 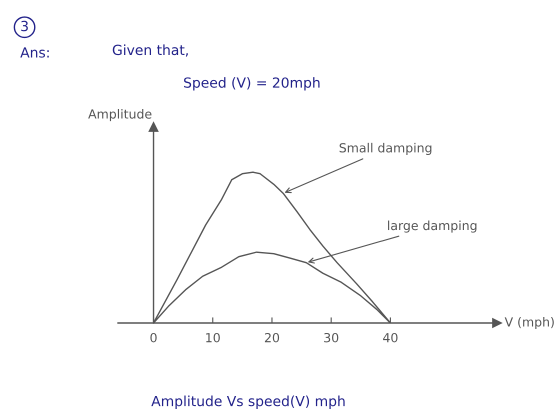 What do you see at coordinates (213, 337) in the screenshot?
I see `x-tick-label: 10` at bounding box center [213, 337].